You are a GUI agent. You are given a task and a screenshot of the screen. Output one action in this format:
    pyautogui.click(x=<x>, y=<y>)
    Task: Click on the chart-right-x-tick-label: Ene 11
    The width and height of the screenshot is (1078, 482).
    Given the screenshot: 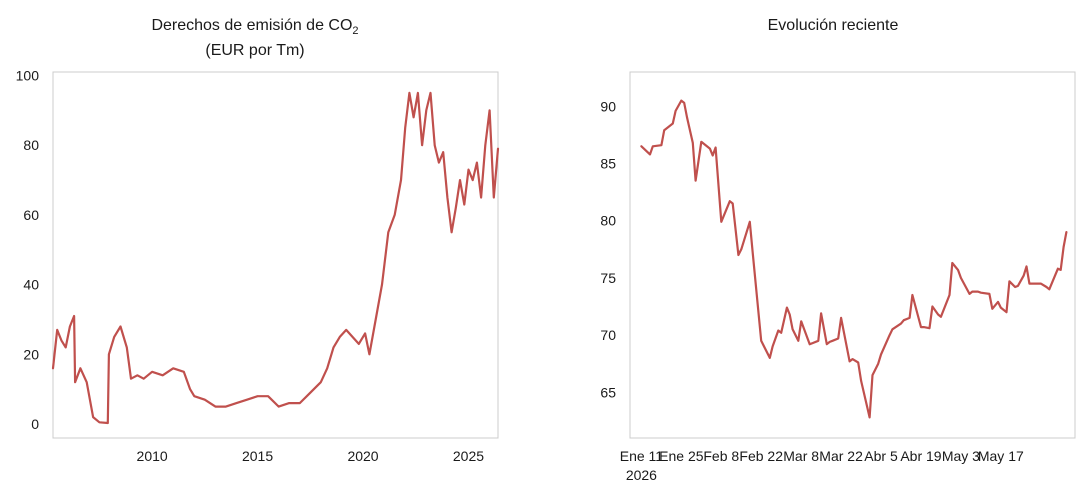 What is the action you would take?
    pyautogui.click(x=642, y=456)
    